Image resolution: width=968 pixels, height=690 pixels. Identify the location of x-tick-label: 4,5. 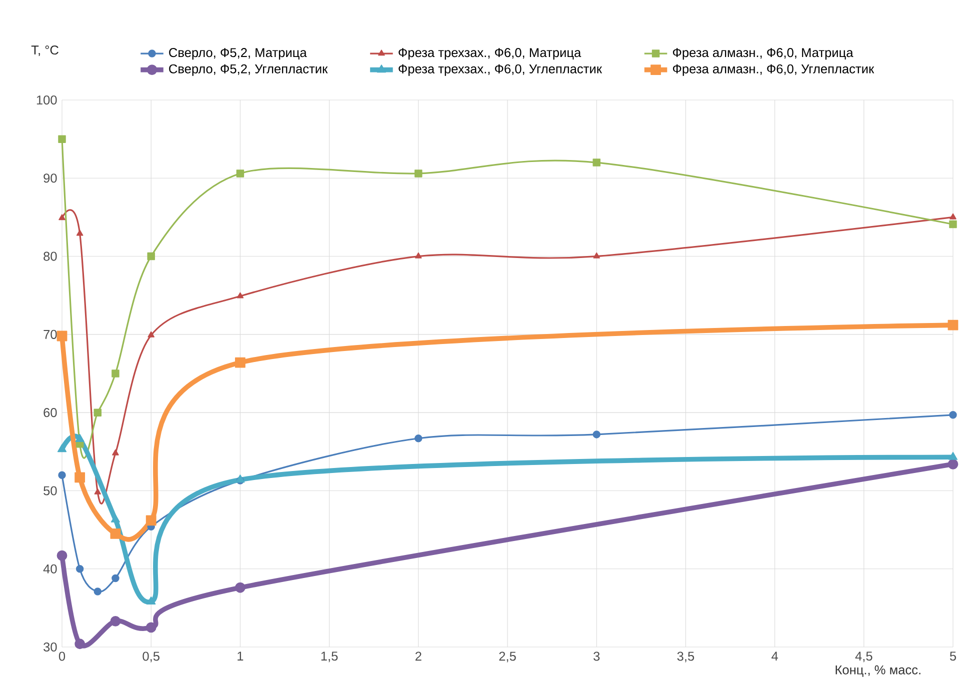
(863, 657).